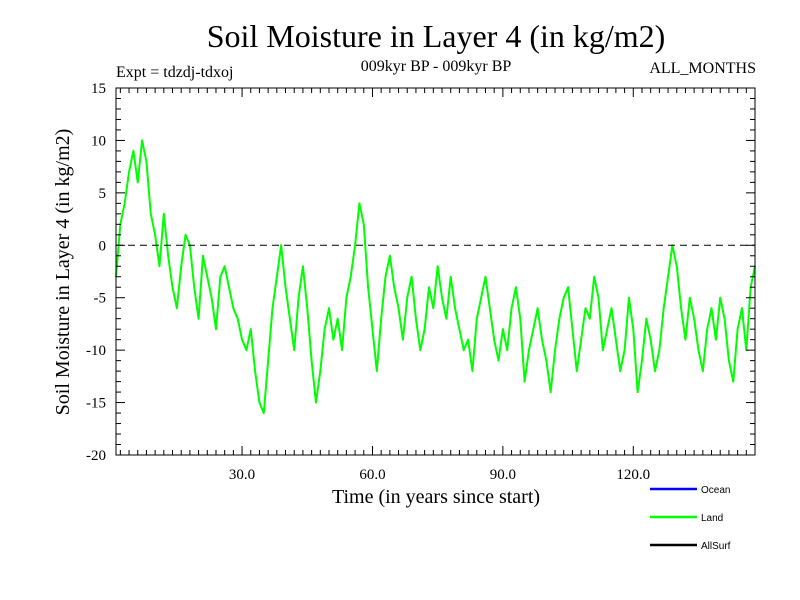  Describe the element at coordinates (96, 351) in the screenshot. I see `y-tick-label: -10` at that location.